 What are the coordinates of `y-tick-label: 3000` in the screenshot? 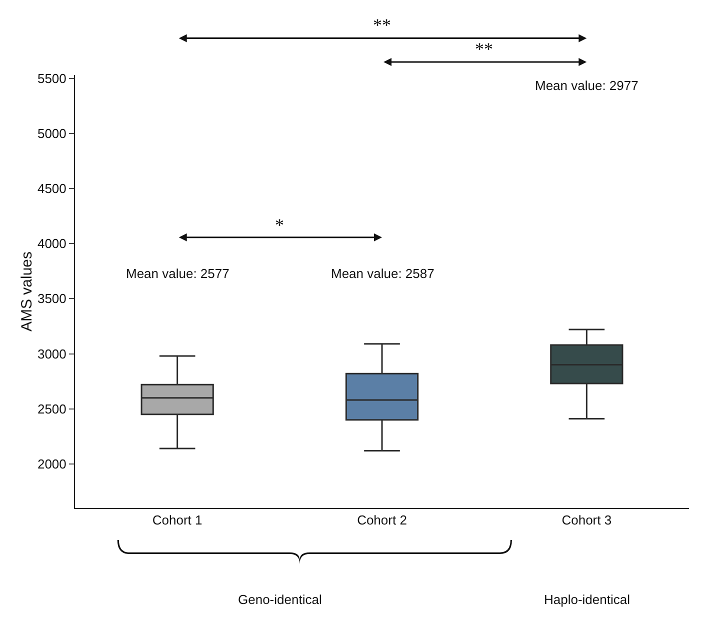 It's located at (51, 354).